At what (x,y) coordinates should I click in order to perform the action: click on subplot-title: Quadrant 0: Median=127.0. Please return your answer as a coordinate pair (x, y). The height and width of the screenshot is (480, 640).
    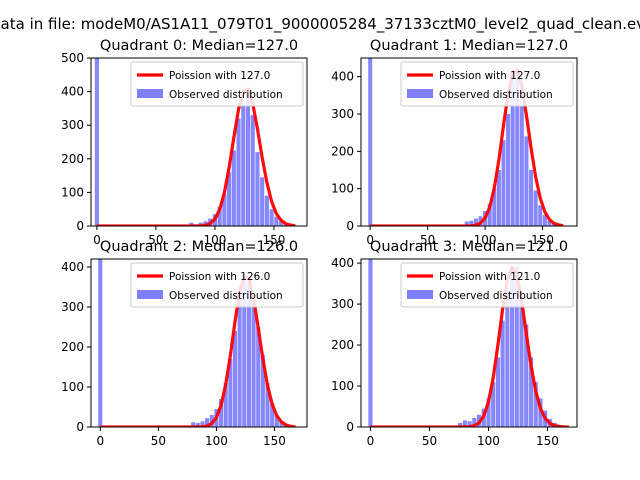
    Looking at the image, I should click on (199, 46).